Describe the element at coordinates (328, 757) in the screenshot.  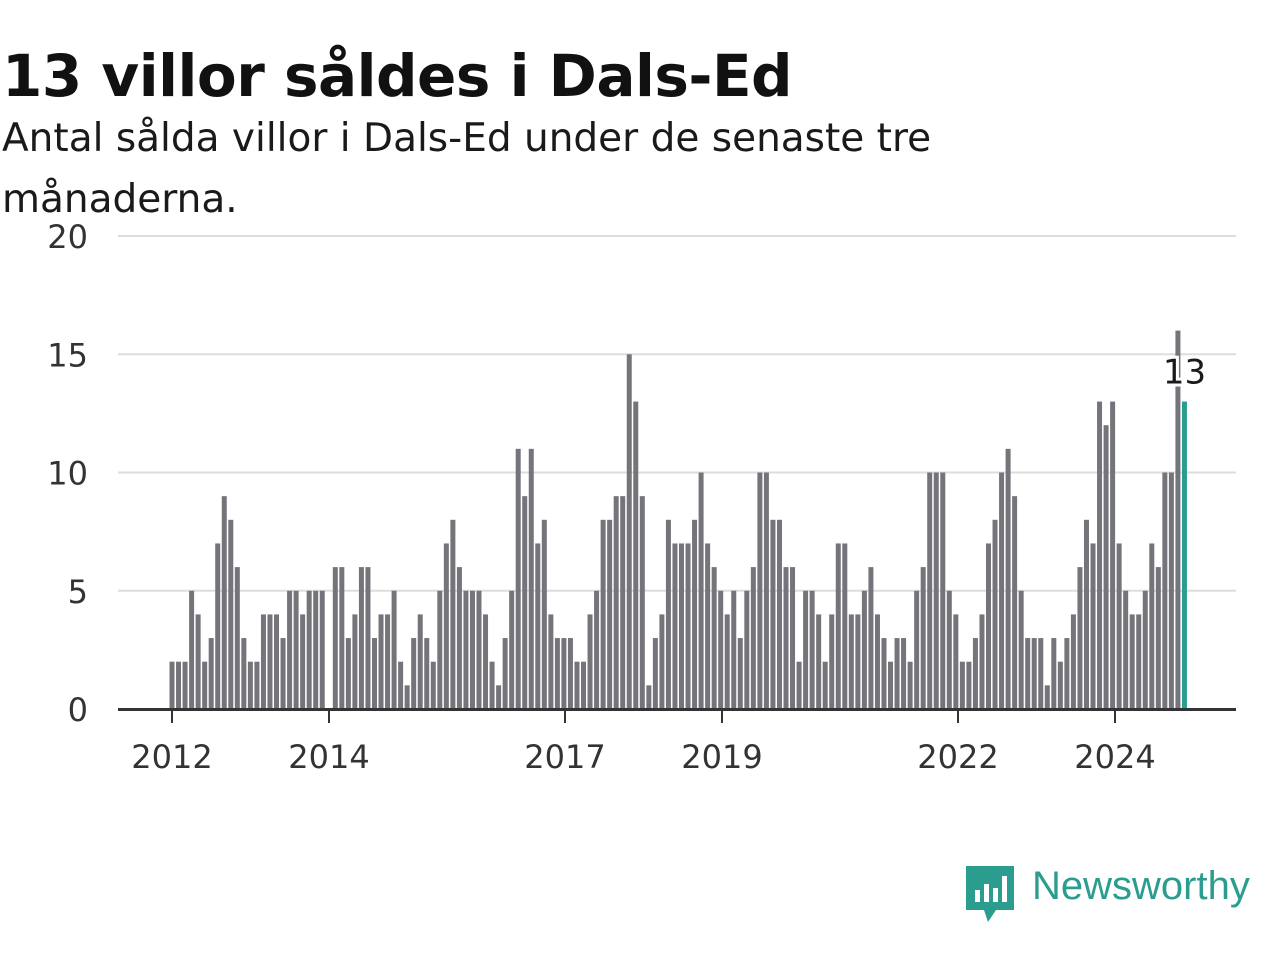
I see `x-tick-label: 2014` at that location.